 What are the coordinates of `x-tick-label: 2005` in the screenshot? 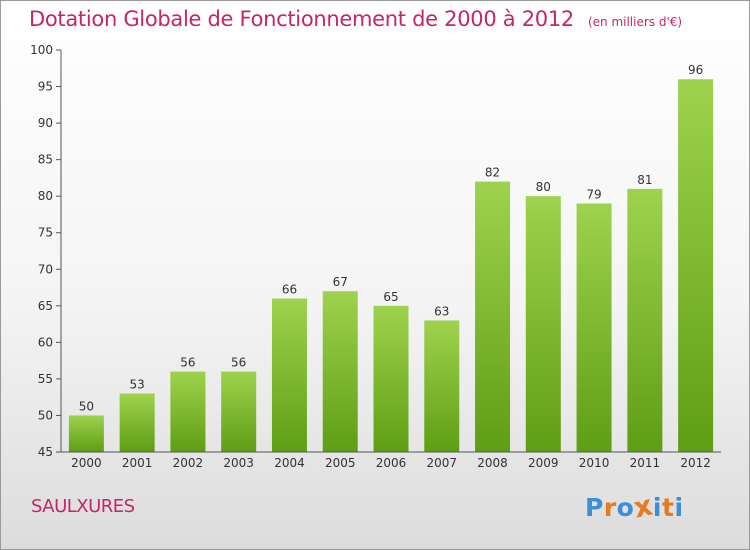 It's located at (340, 463).